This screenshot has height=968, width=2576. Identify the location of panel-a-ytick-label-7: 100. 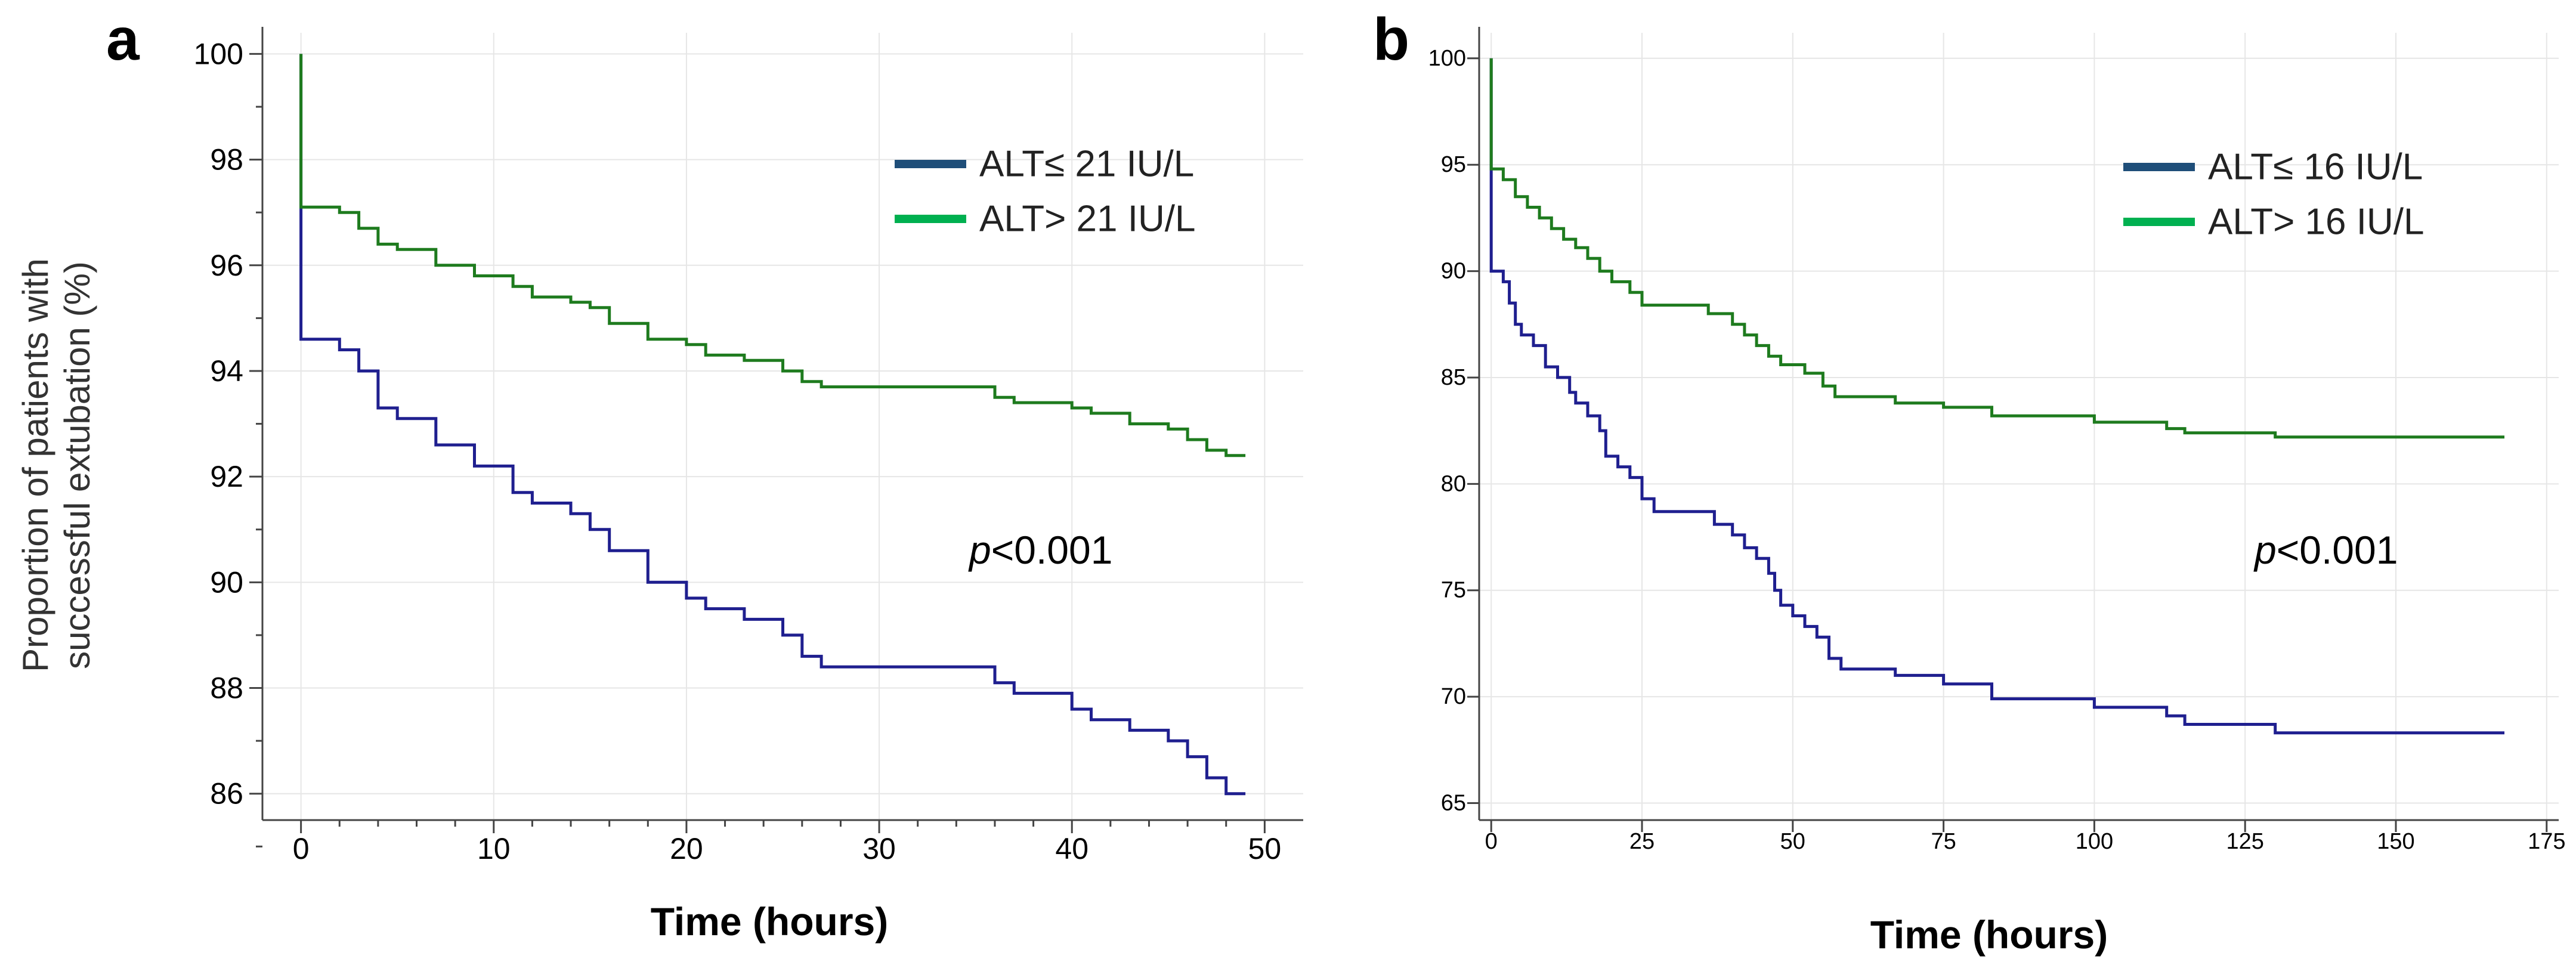
(218, 53).